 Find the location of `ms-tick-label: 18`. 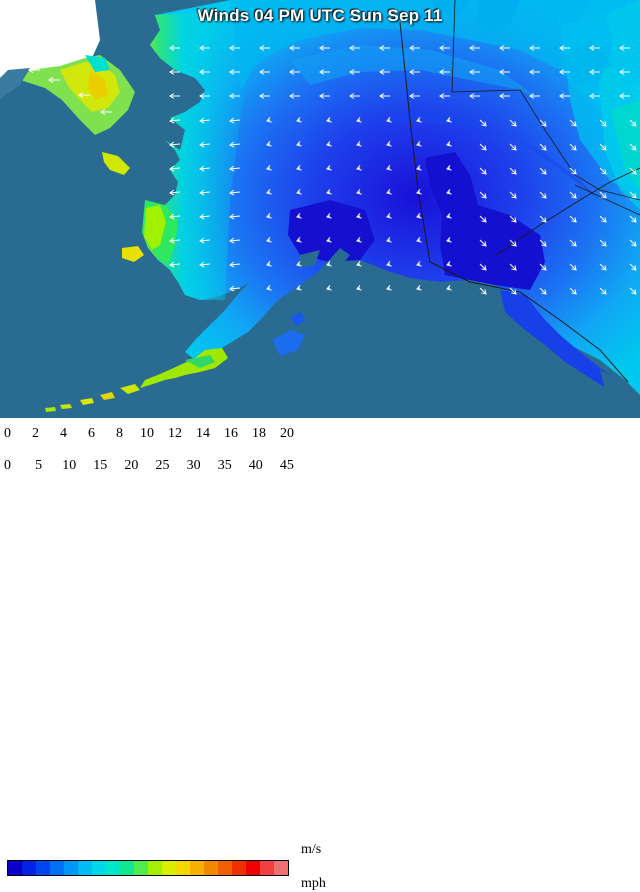

ms-tick-label: 18 is located at coordinates (259, 433).